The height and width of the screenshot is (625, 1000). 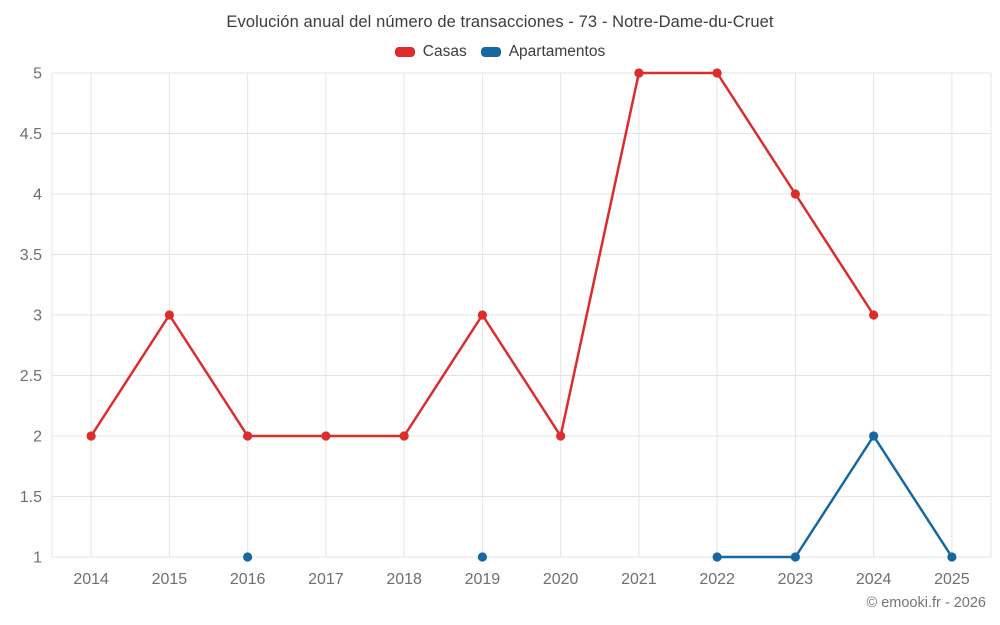 I want to click on data-point-casas-2015, so click(x=169, y=315).